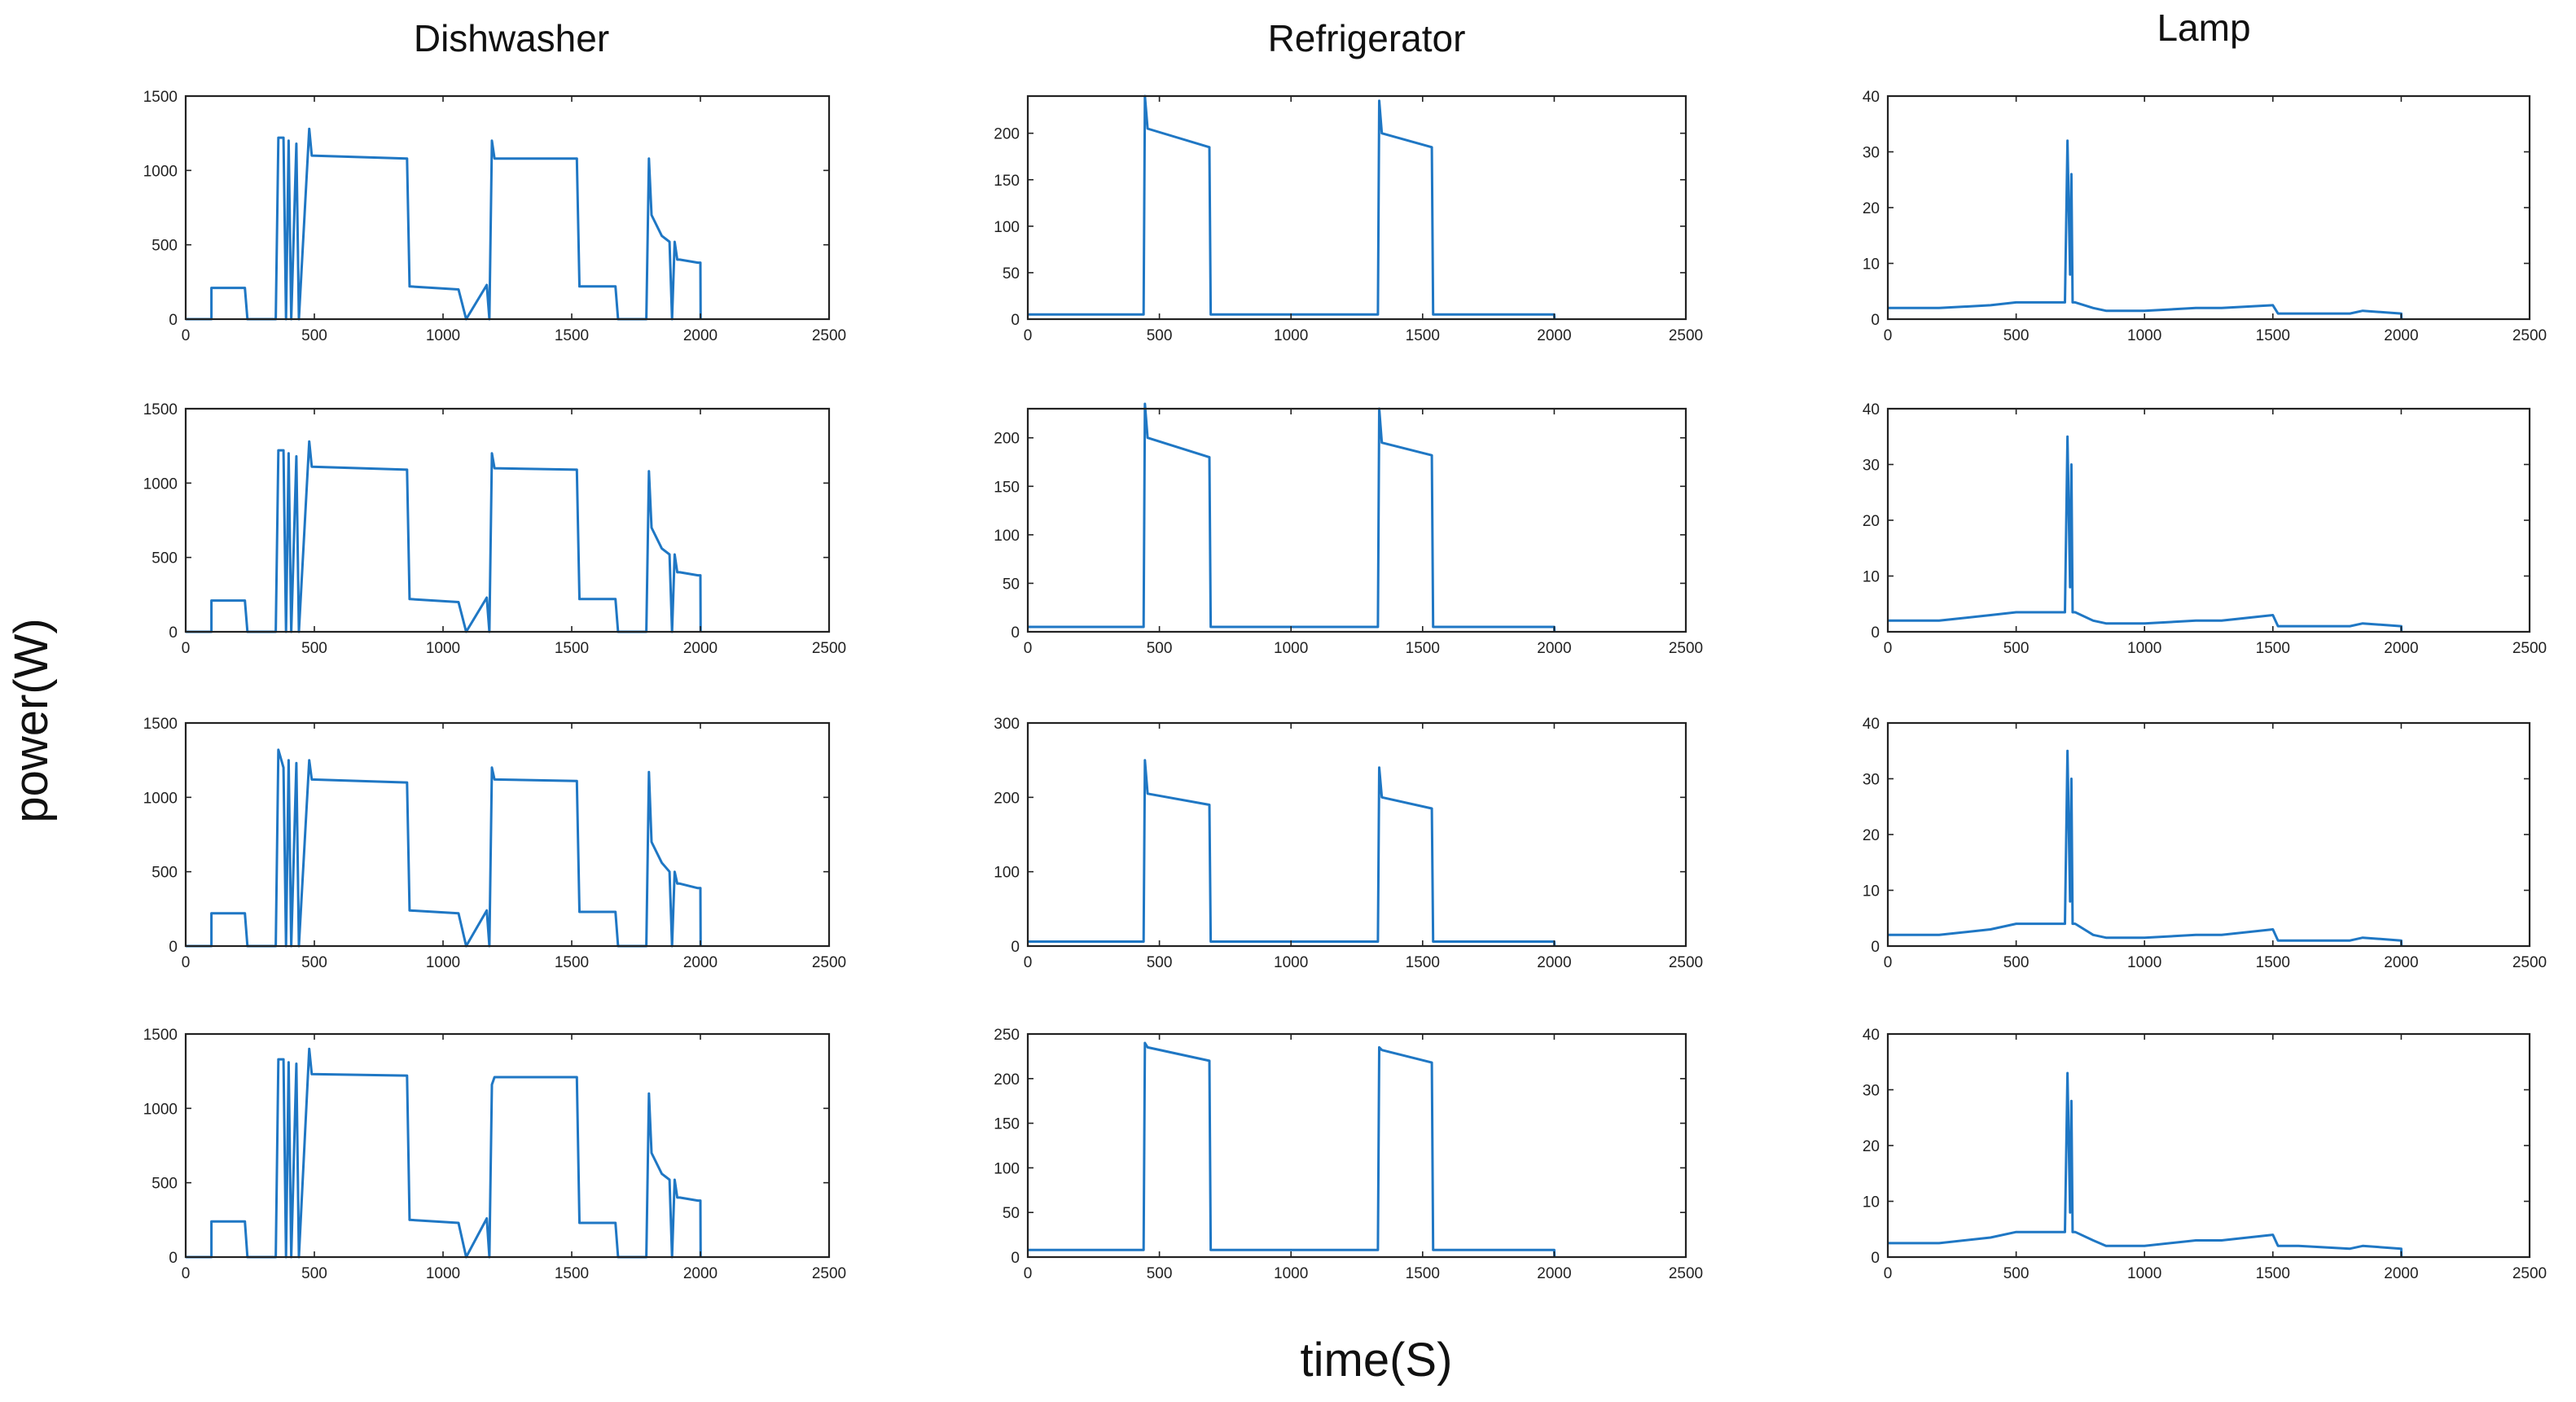 The image size is (2576, 1402). What do you see at coordinates (1012, 584) in the screenshot?
I see `y-tick-label-refrigerator-2-50: 50` at bounding box center [1012, 584].